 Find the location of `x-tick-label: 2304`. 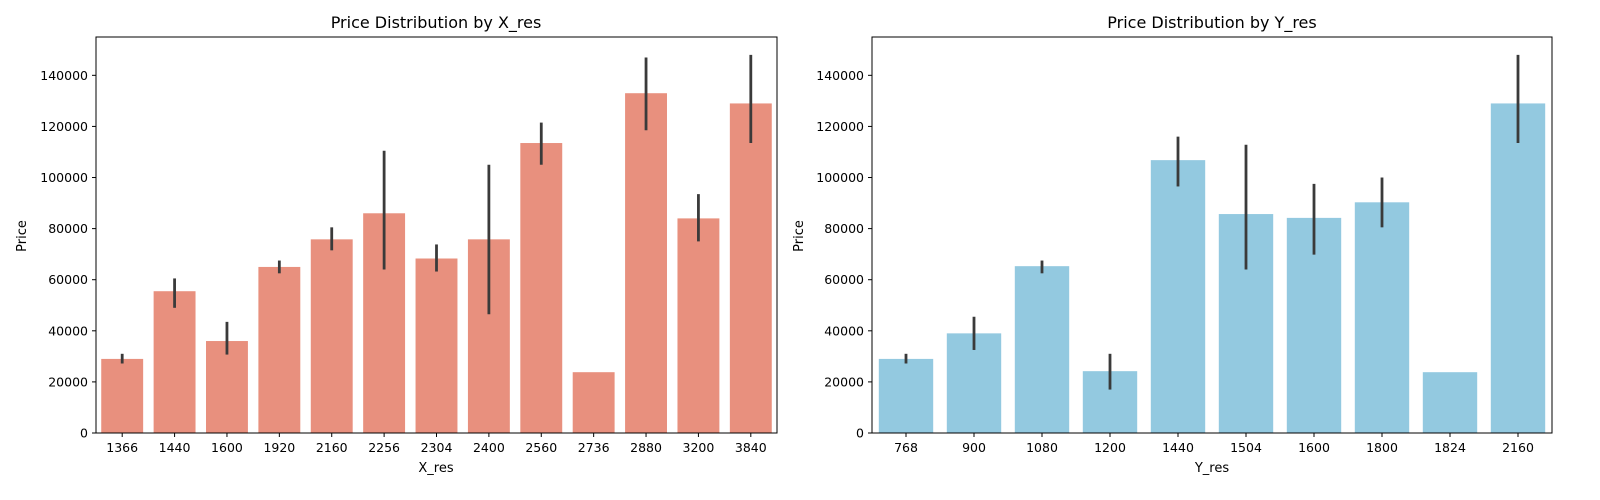

x-tick-label: 2304 is located at coordinates (437, 447).